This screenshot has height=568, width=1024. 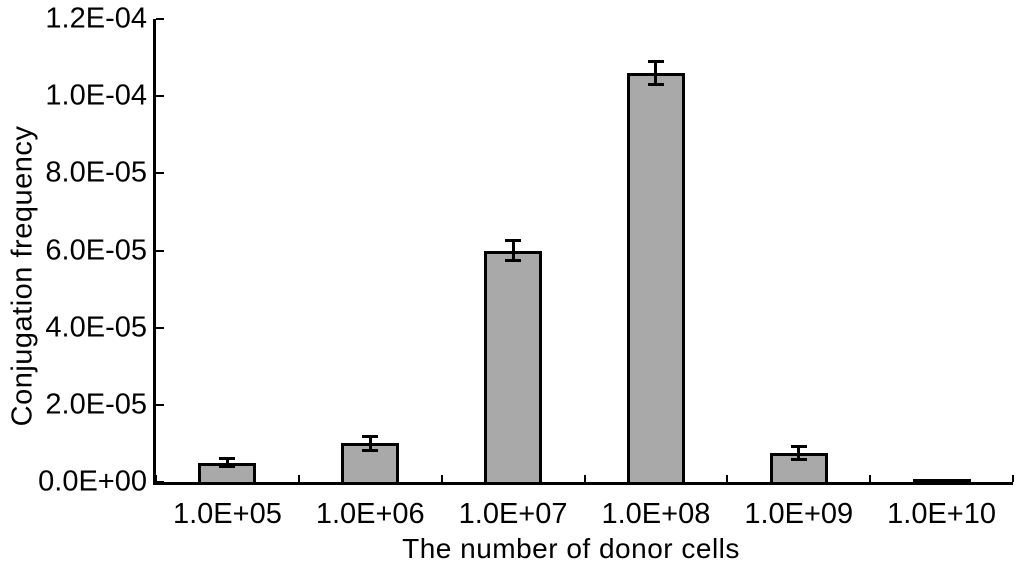 What do you see at coordinates (92, 481) in the screenshot?
I see `y-tick-label: 0.0E+00` at bounding box center [92, 481].